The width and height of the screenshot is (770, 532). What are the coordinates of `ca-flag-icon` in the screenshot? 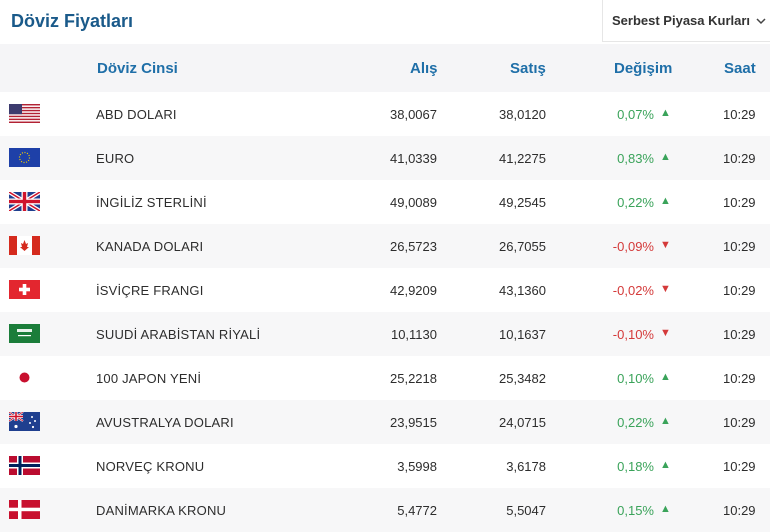 It's located at (24, 245).